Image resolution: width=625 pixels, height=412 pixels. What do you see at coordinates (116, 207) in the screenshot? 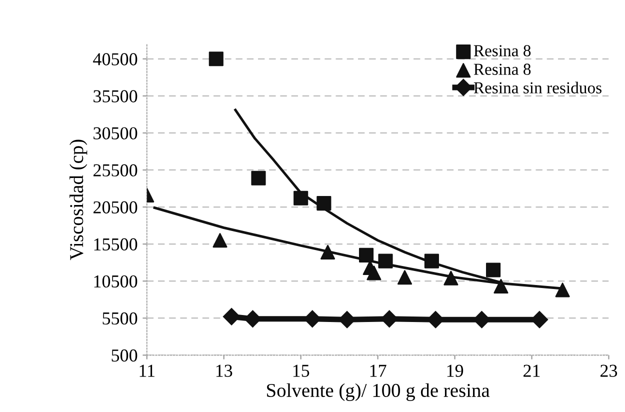
I see `y-tick-label: 20500` at bounding box center [116, 207].